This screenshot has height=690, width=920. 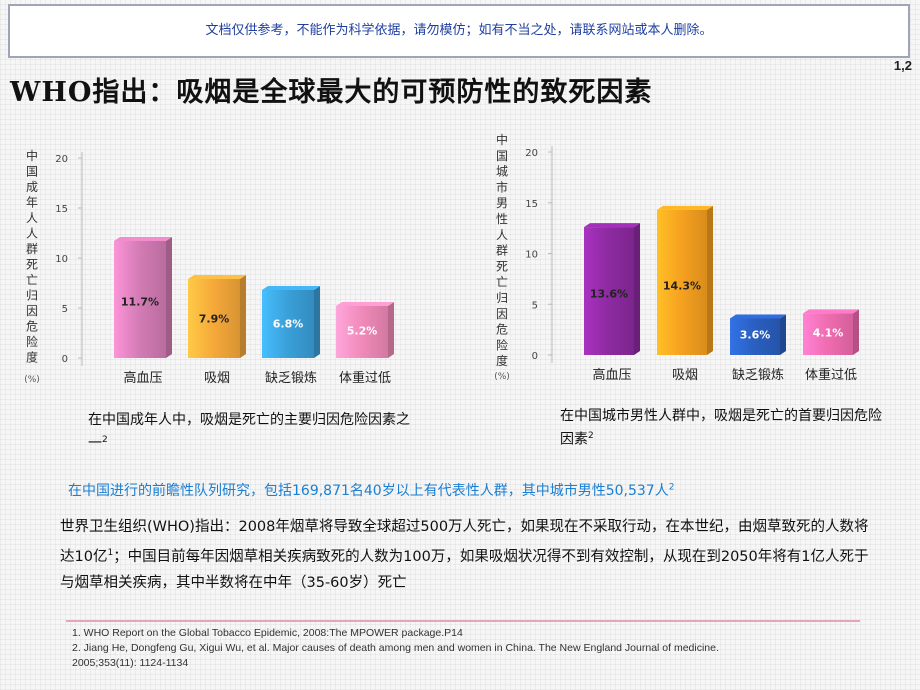 I want to click on y-axis-label-char: 城, so click(x=502, y=172).